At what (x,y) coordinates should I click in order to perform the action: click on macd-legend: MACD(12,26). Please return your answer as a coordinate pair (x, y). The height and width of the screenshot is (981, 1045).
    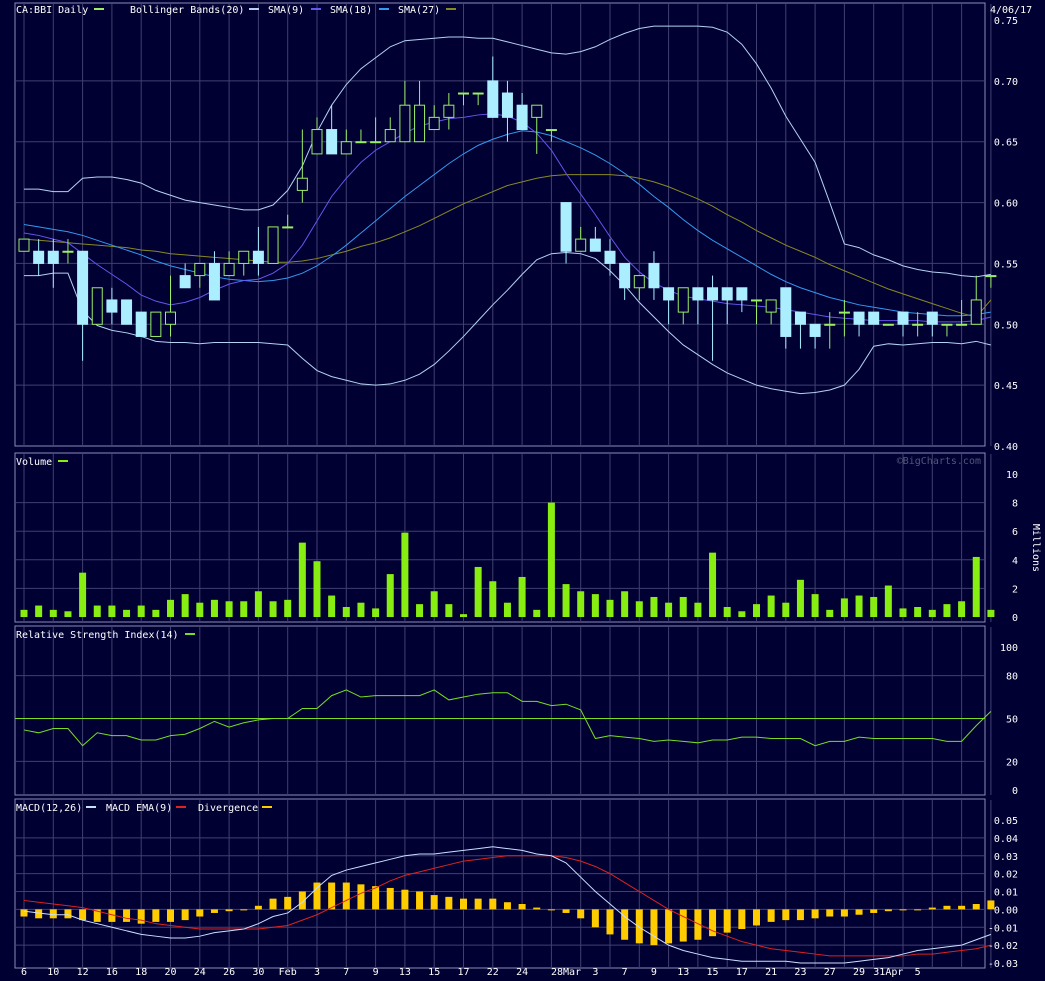
    Looking at the image, I should click on (49, 808).